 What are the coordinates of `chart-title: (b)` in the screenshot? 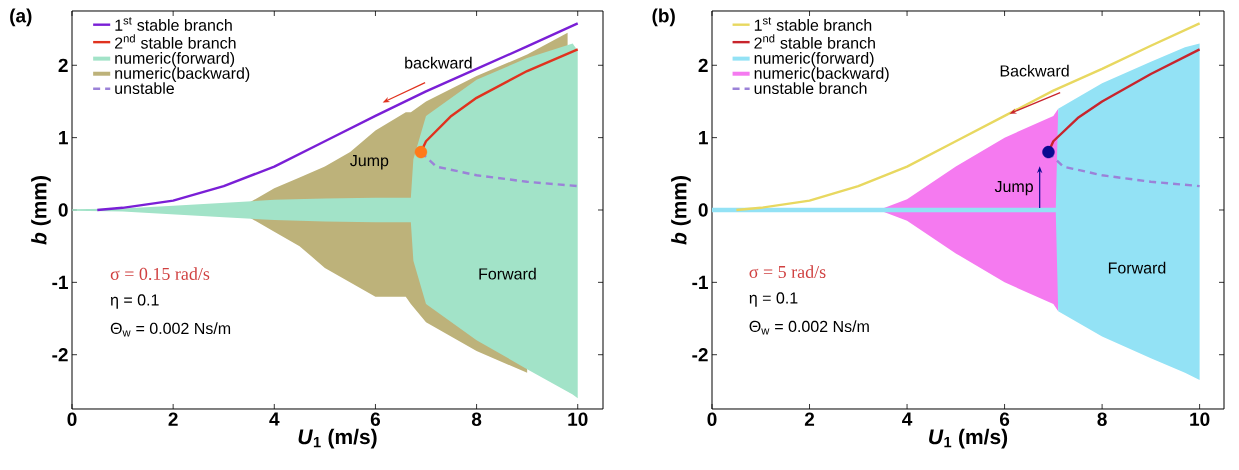 It's located at (663, 17).